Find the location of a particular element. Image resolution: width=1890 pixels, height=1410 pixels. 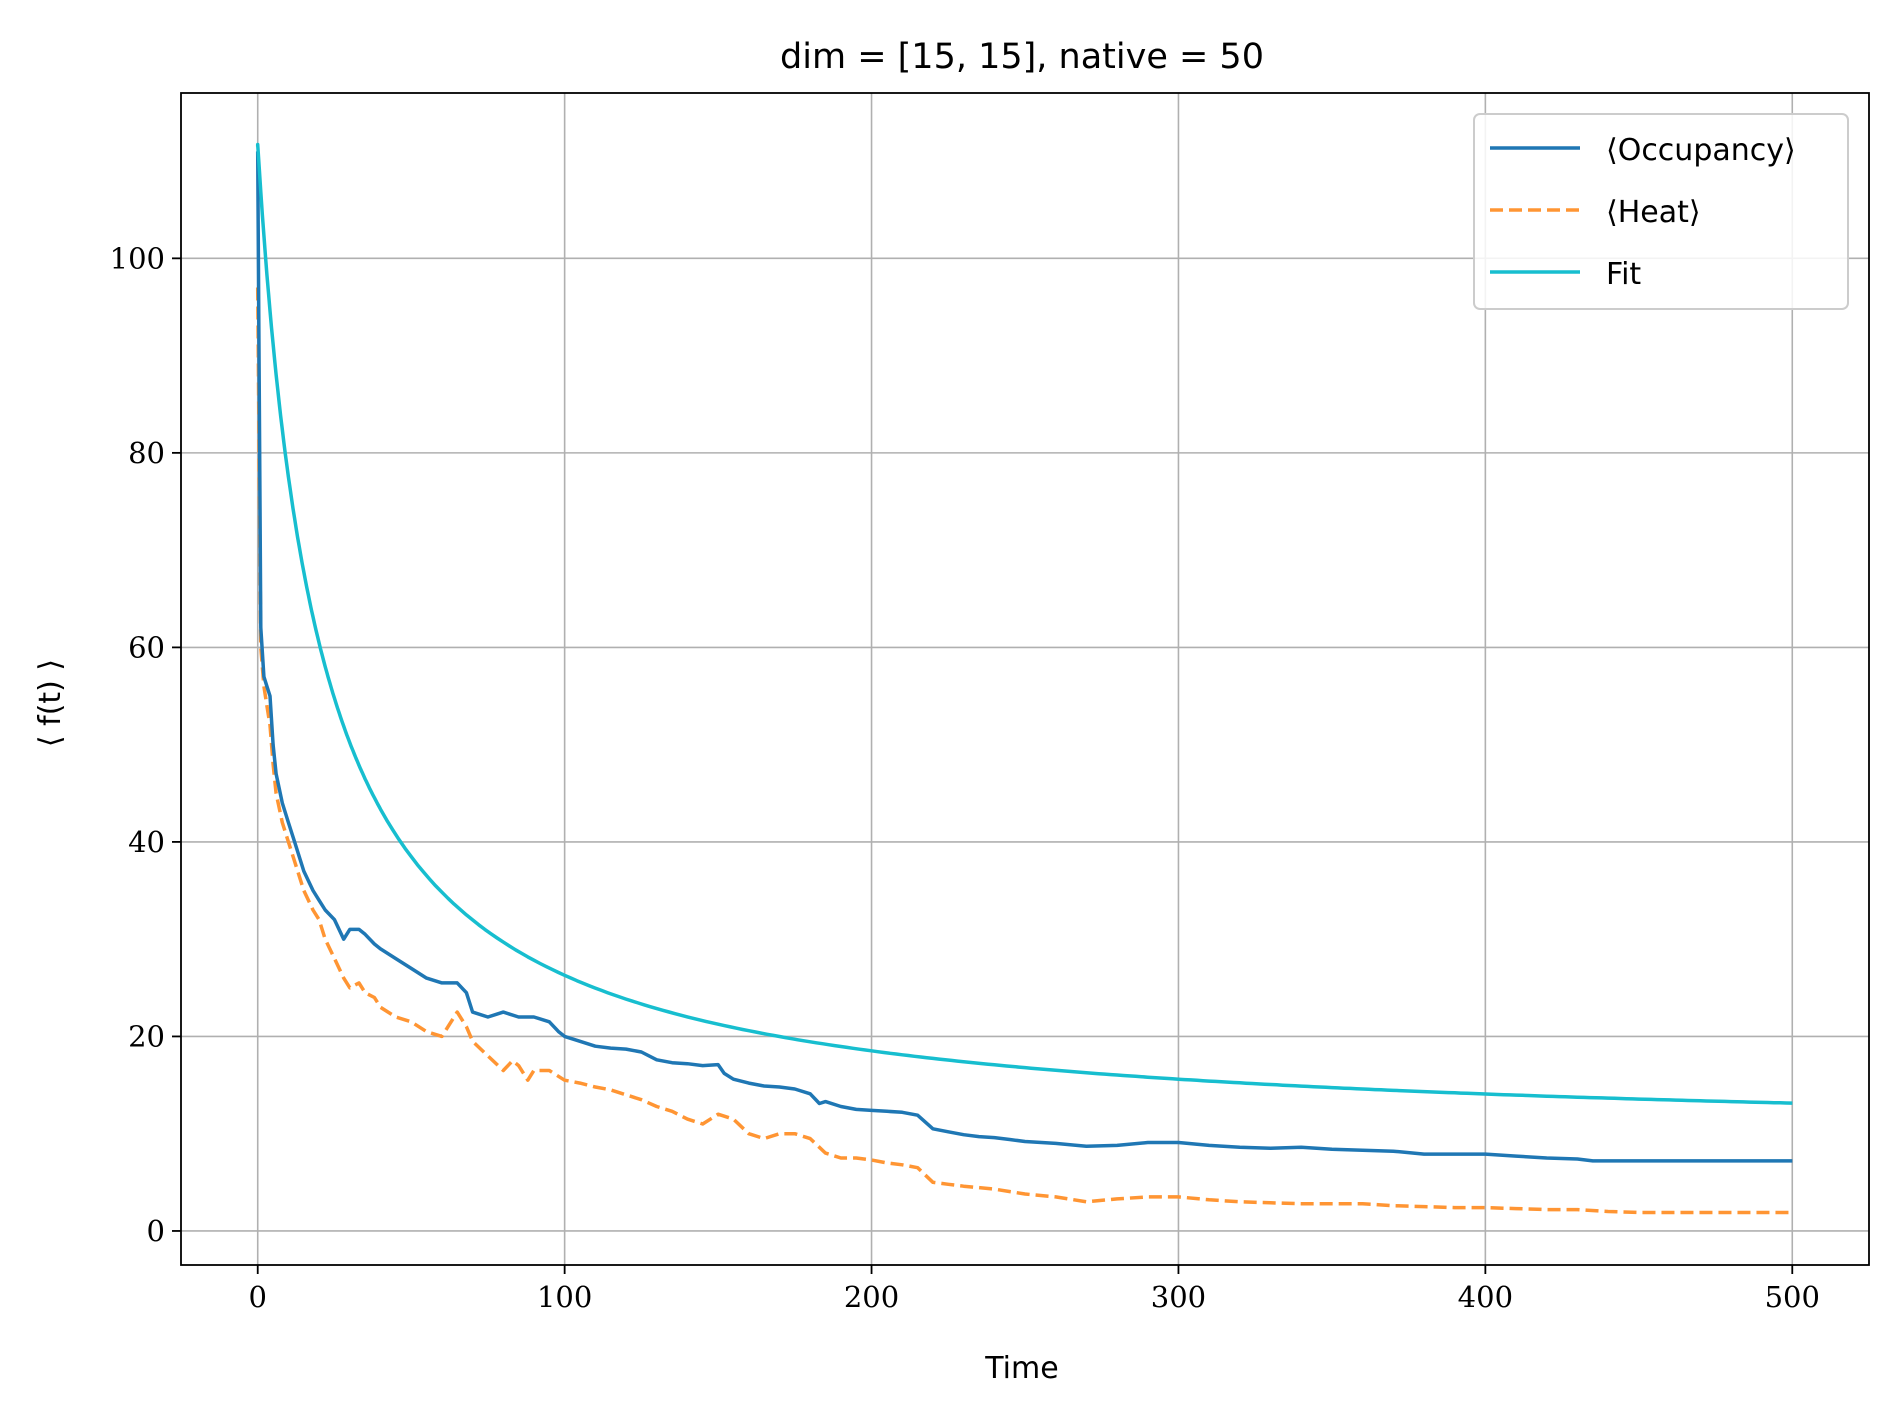

y-tick-label: 40 is located at coordinates (146, 842).